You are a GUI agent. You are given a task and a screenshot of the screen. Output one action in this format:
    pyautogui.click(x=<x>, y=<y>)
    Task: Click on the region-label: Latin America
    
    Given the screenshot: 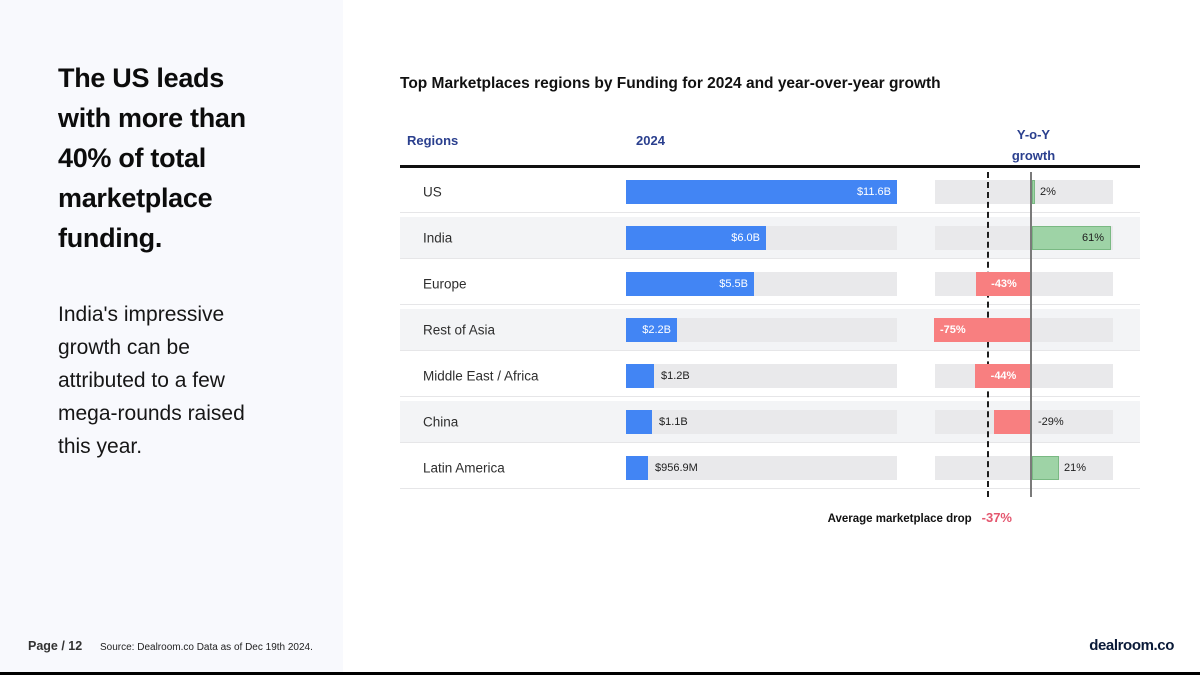 What is the action you would take?
    pyautogui.click(x=464, y=467)
    